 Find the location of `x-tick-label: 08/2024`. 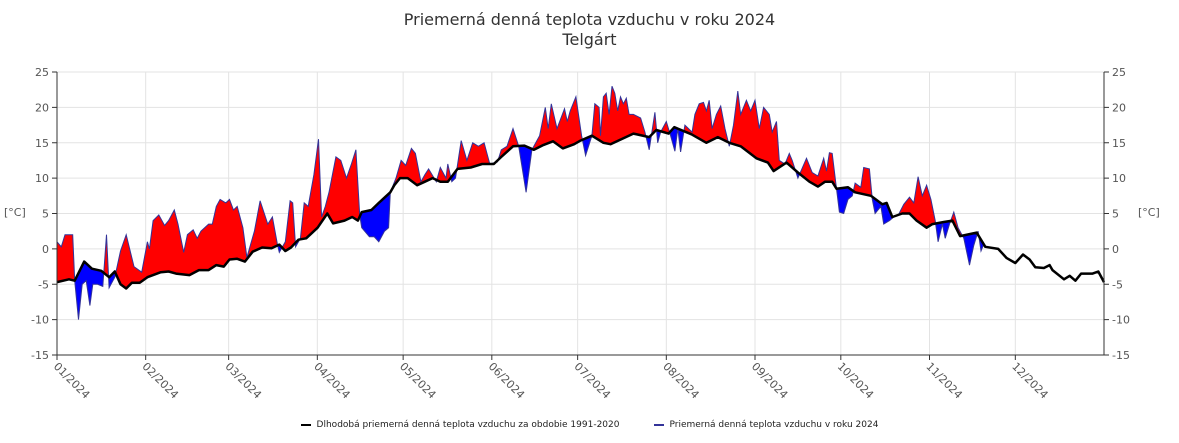

x-tick-label: 08/2024 is located at coordinates (681, 381).